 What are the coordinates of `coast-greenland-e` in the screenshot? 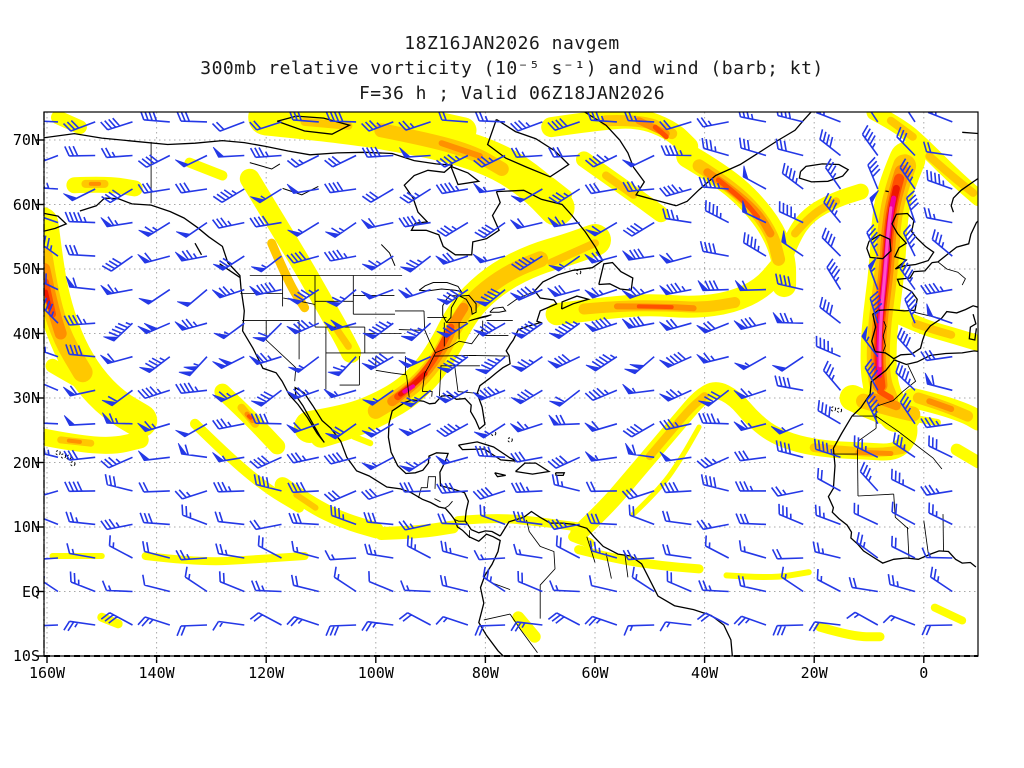 It's located at (743, 159).